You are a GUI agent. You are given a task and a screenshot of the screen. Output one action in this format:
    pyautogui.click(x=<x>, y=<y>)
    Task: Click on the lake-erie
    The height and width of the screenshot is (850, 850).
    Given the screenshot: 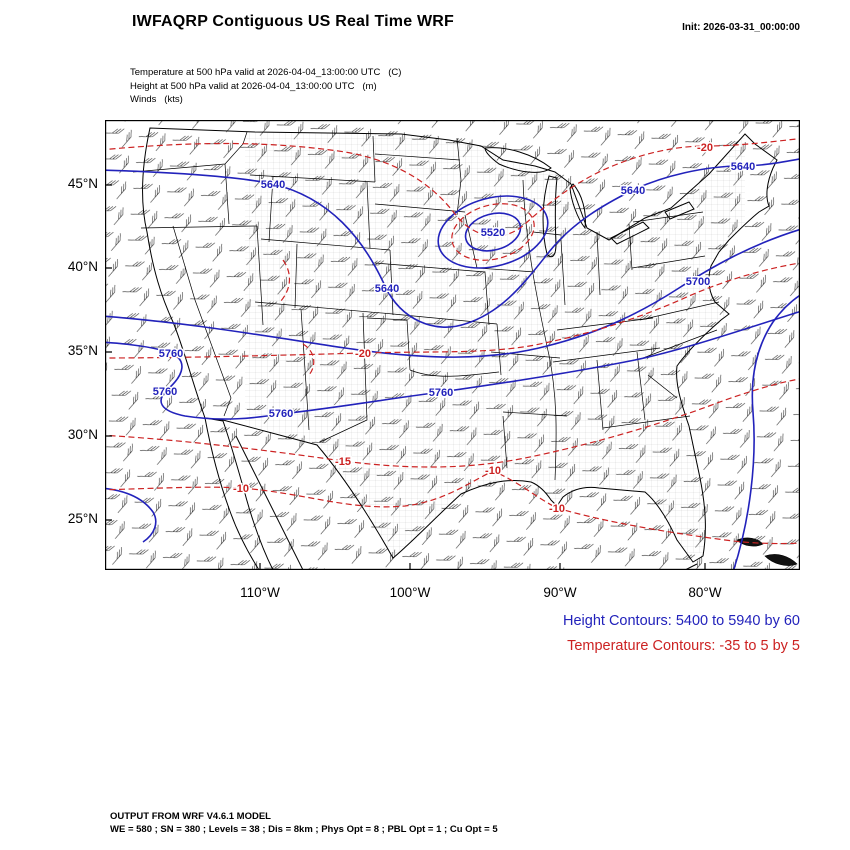 What is the action you would take?
    pyautogui.click(x=630, y=233)
    